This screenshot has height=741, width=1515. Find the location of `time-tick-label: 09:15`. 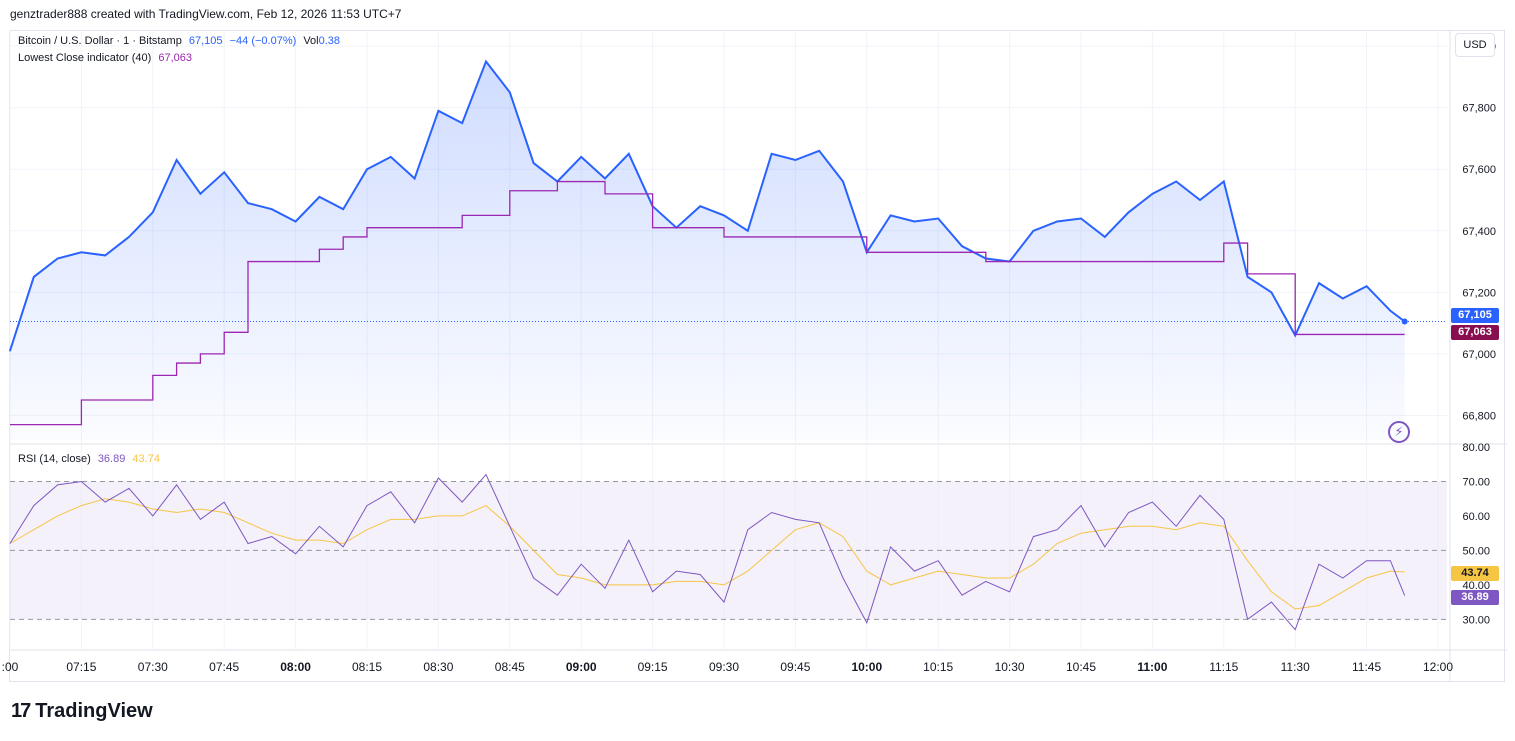

time-tick-label: 09:15 is located at coordinates (653, 667).